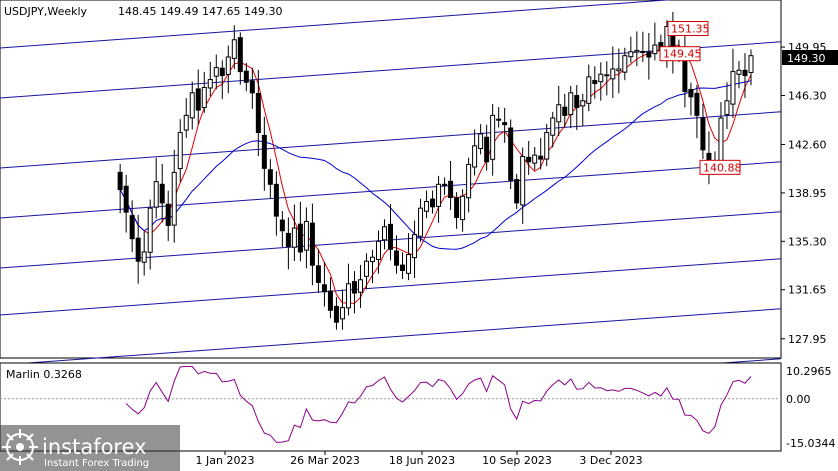 The width and height of the screenshot is (838, 471). What do you see at coordinates (807, 193) in the screenshot?
I see `price-tick-label: 138.95` at bounding box center [807, 193].